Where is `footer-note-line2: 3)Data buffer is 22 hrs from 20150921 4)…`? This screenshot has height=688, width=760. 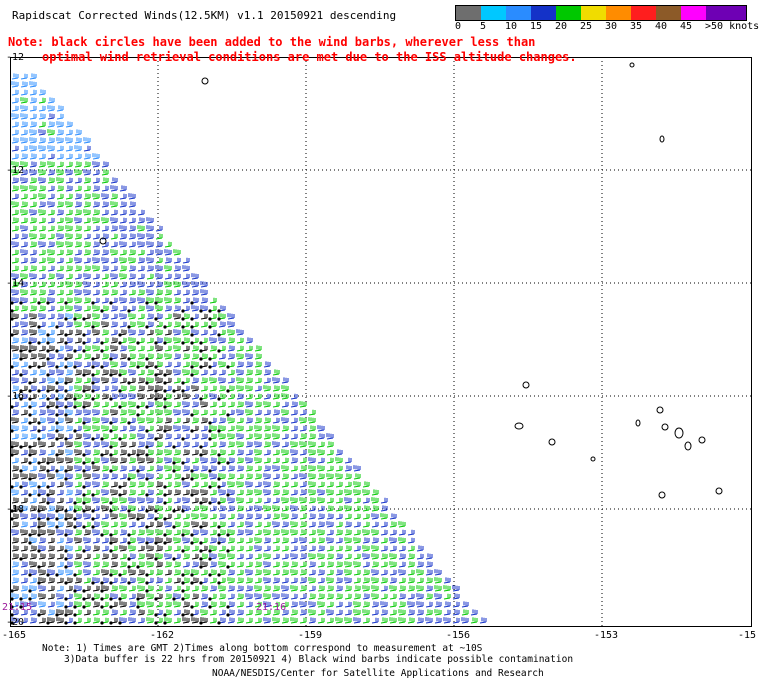
footer-note-line2: 3)Data buffer is 22 hrs from 20150921 4)… is located at coordinates (319, 659).